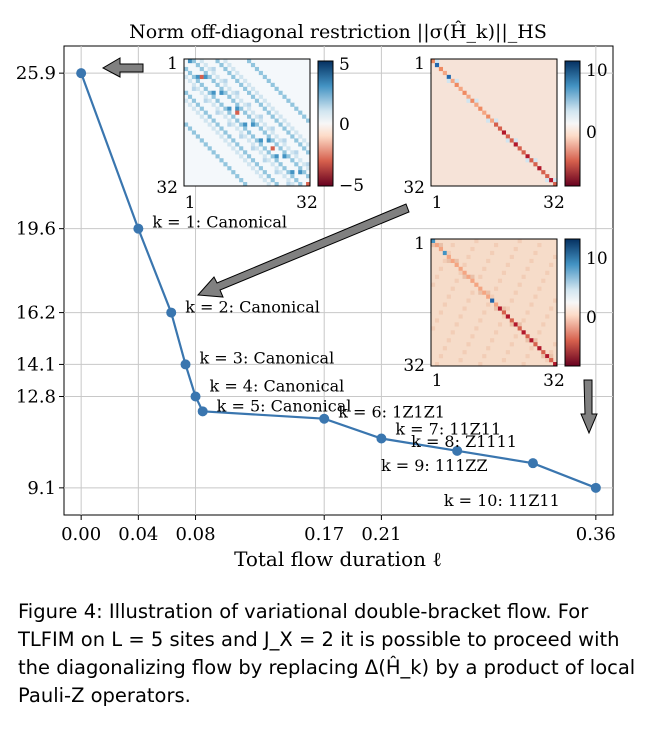 The image size is (654, 732). What do you see at coordinates (81, 534) in the screenshot?
I see `x-tick-label: 0.00` at bounding box center [81, 534].